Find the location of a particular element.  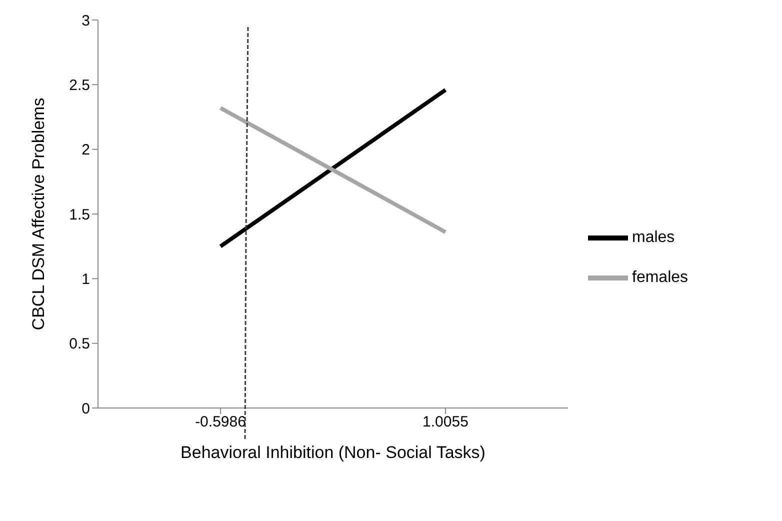

x-tick-label: 1.0055 is located at coordinates (445, 422).